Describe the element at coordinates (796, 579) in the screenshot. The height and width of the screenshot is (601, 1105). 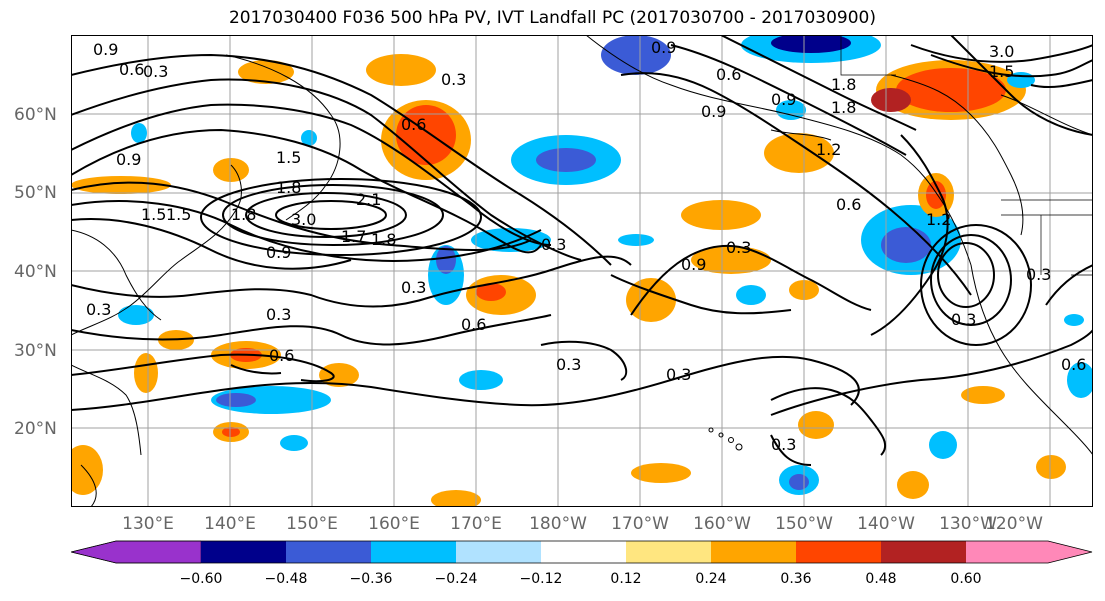
I see `colorbar-tick-label: 0.36` at that location.